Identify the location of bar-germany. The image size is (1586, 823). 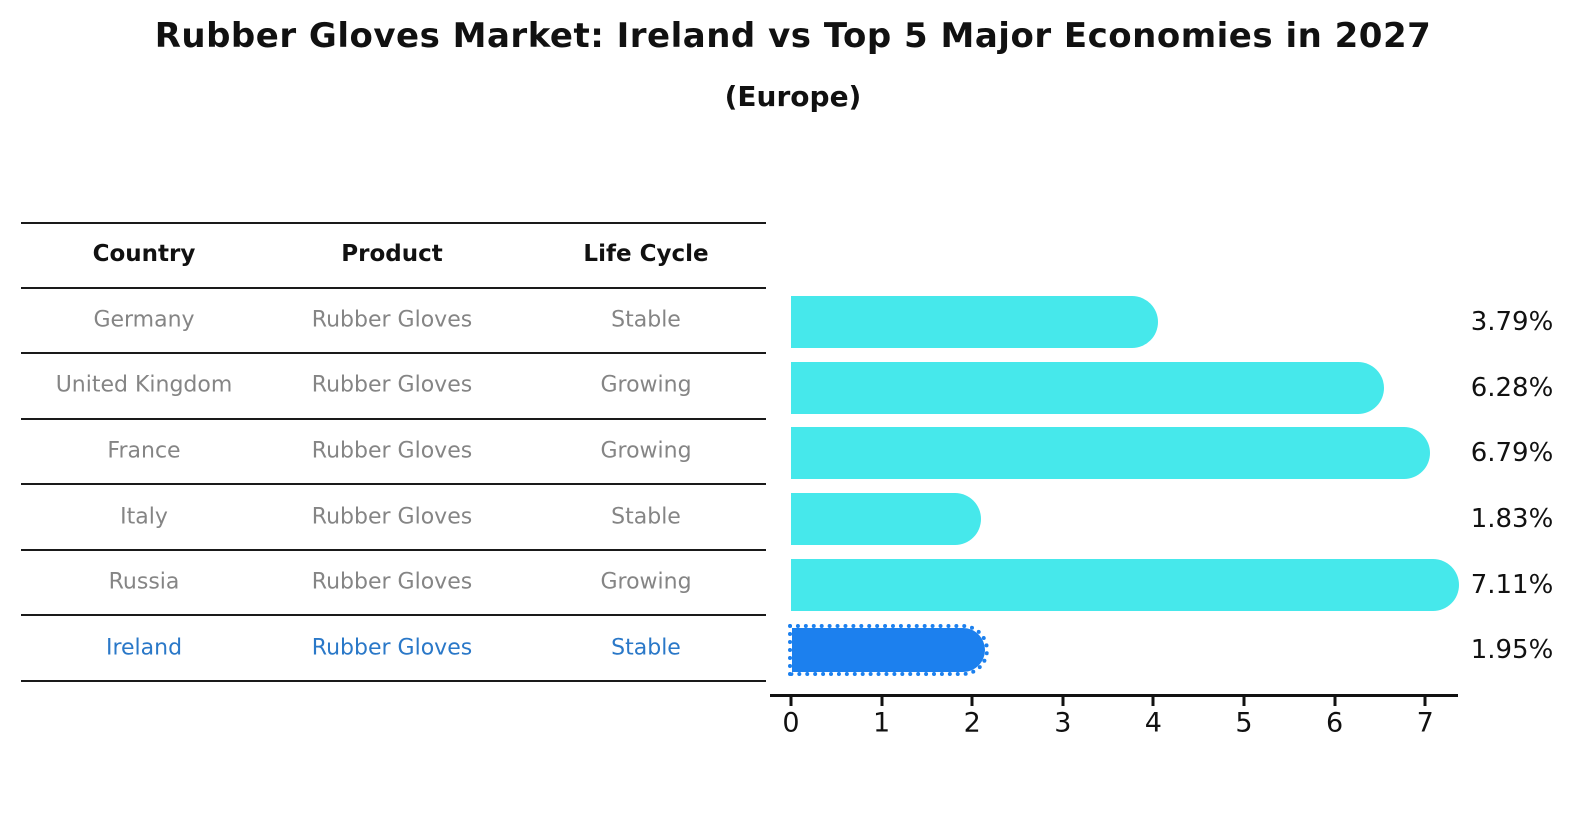
(974, 322).